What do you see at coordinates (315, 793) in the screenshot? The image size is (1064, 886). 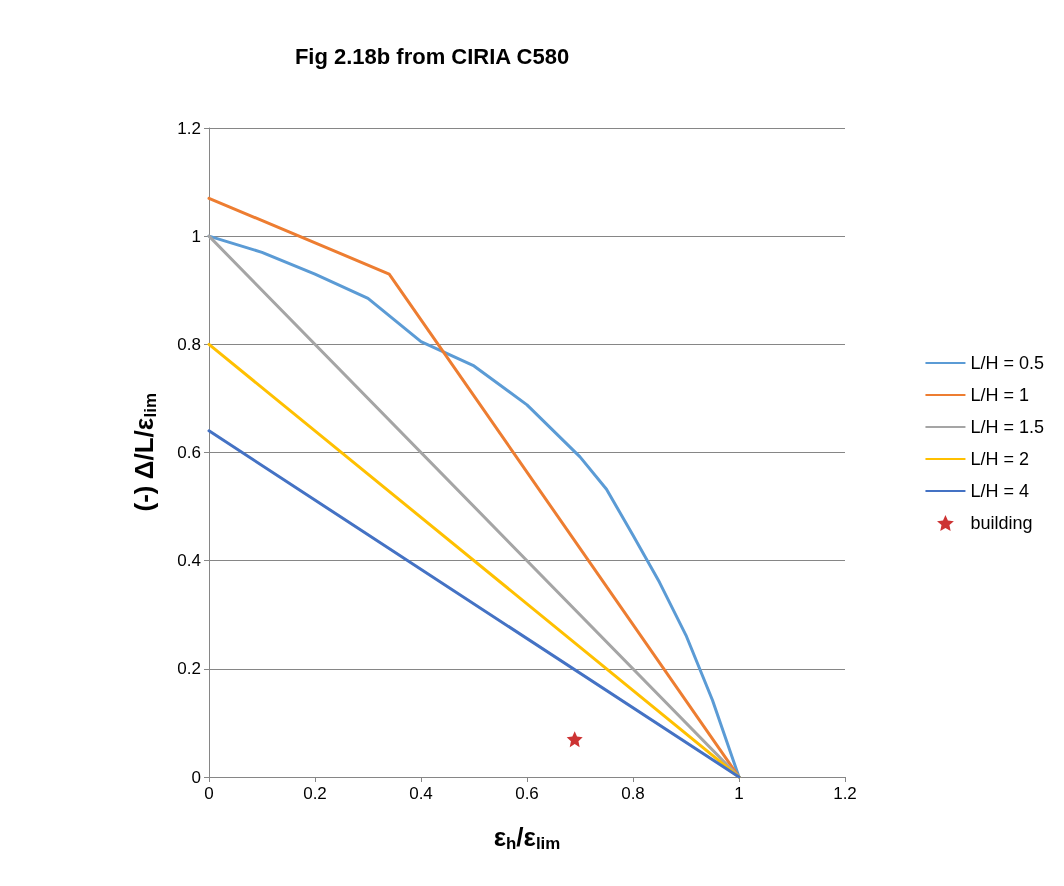 I see `x-tick-label: 0.2` at bounding box center [315, 793].